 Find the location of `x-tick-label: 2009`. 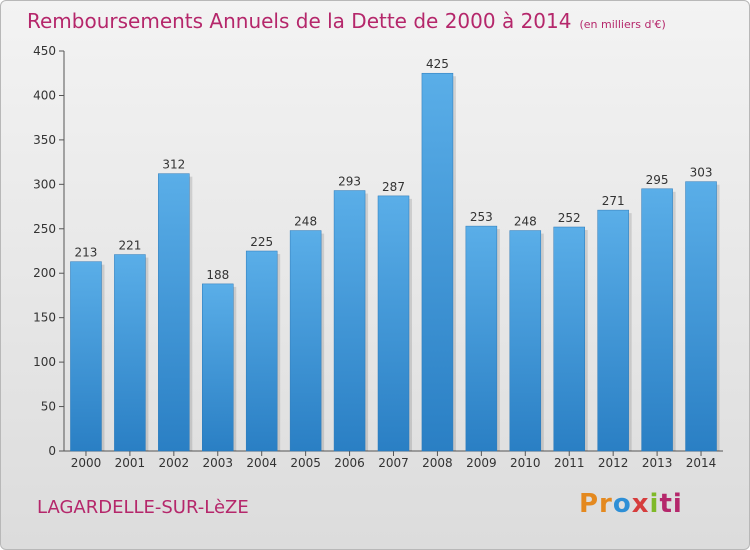

x-tick-label: 2009 is located at coordinates (481, 463).